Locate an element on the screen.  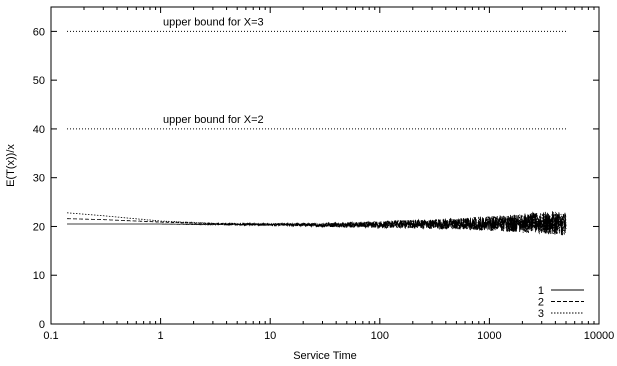
legend: 123 is located at coordinates (561, 302).